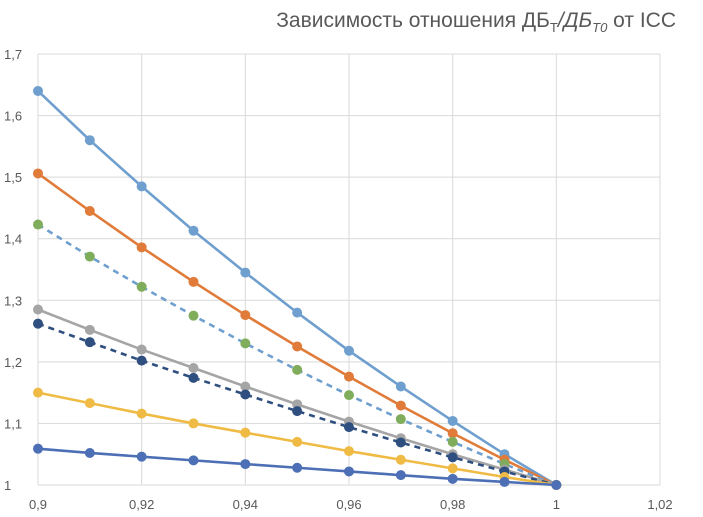 The image size is (703, 517). I want to click on x-tick-label: 1, so click(556, 504).